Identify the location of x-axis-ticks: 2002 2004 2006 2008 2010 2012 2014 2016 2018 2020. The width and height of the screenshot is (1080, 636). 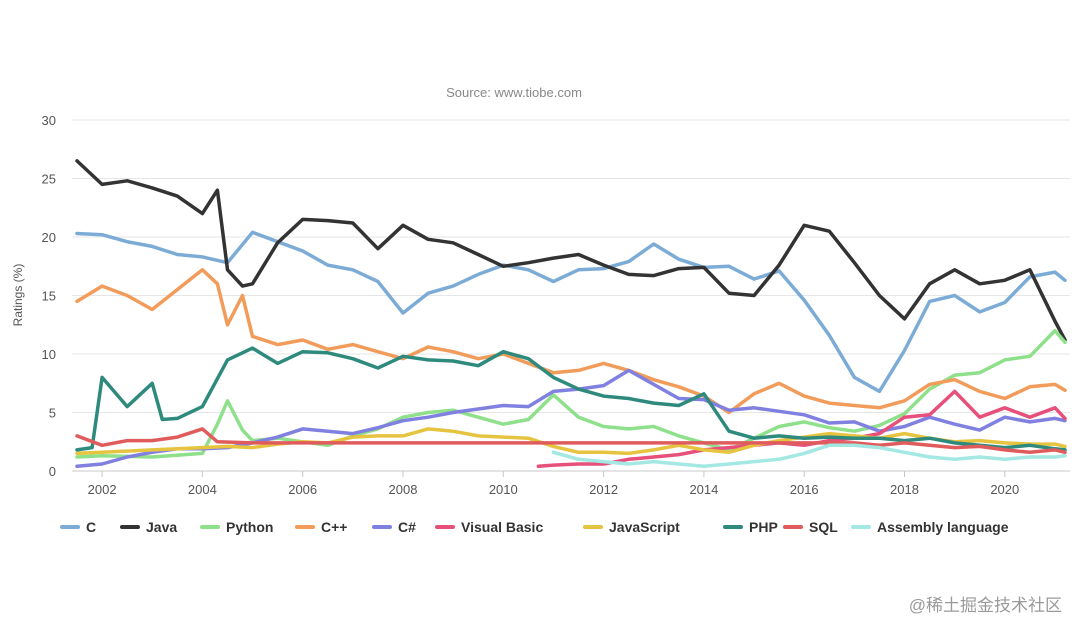
(553, 484).